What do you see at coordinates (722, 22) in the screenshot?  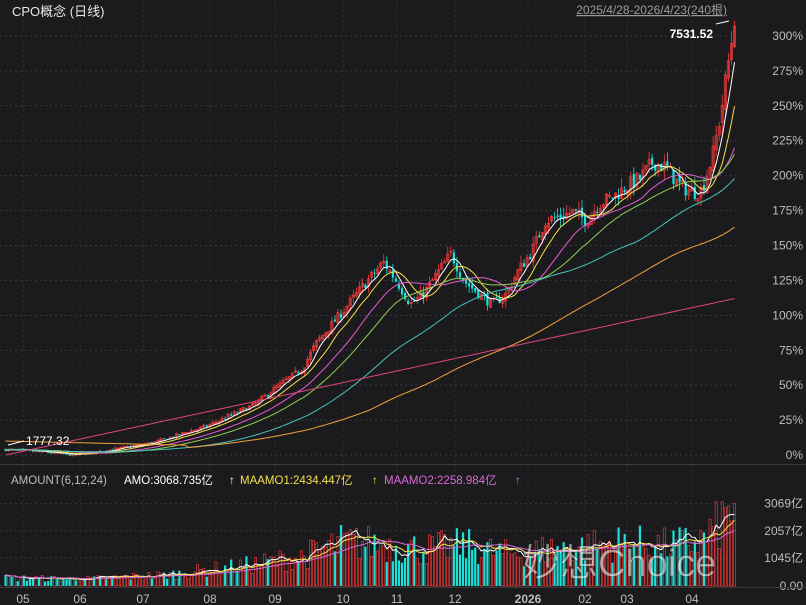 I see `high-value-leader` at bounding box center [722, 22].